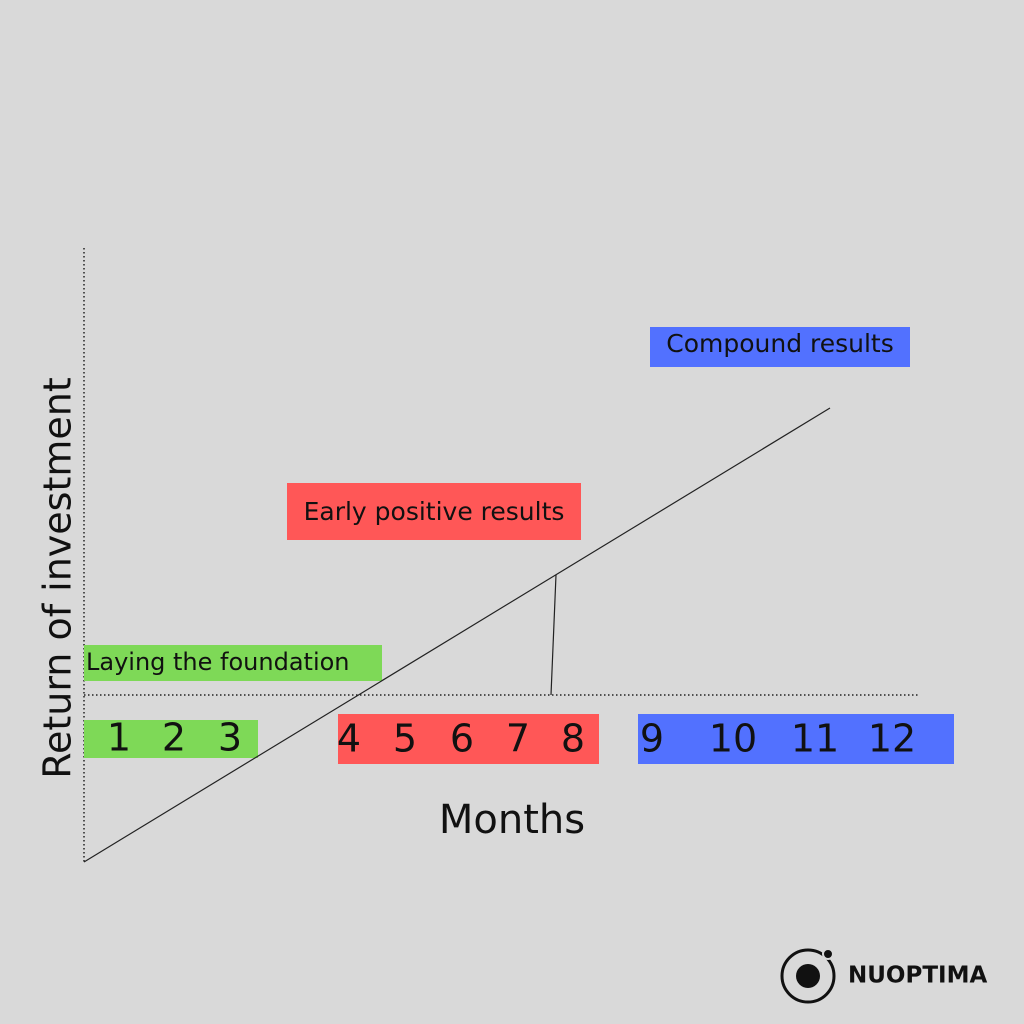 The width and height of the screenshot is (1024, 1024). I want to click on month-label: 2, so click(174, 738).